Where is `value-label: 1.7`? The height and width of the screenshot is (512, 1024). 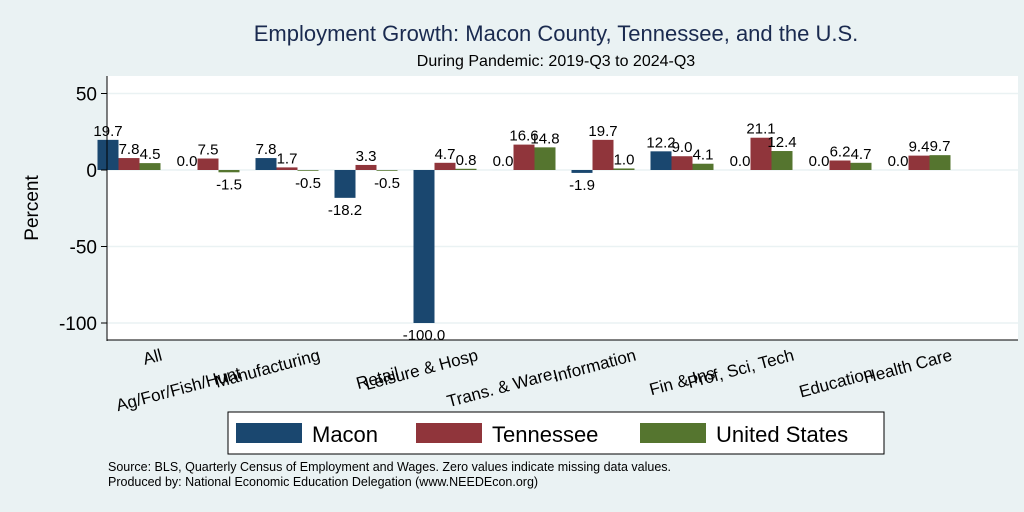
value-label: 1.7 is located at coordinates (287, 158).